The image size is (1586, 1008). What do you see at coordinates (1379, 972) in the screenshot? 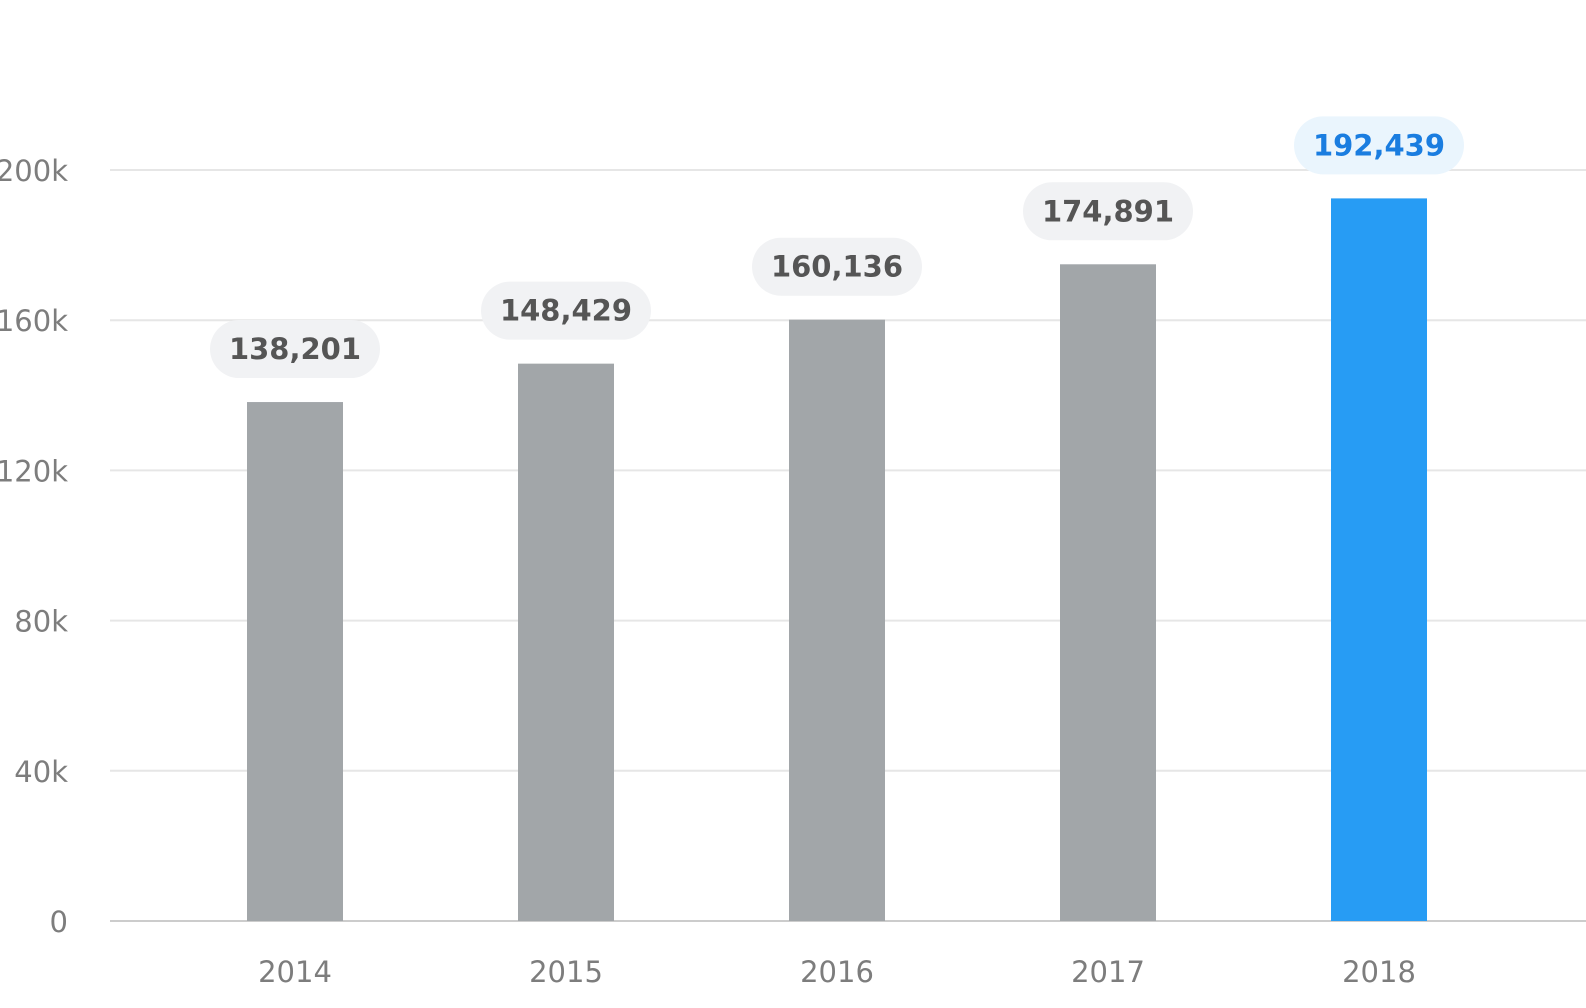
I see `x-tick-label: 2018` at bounding box center [1379, 972].